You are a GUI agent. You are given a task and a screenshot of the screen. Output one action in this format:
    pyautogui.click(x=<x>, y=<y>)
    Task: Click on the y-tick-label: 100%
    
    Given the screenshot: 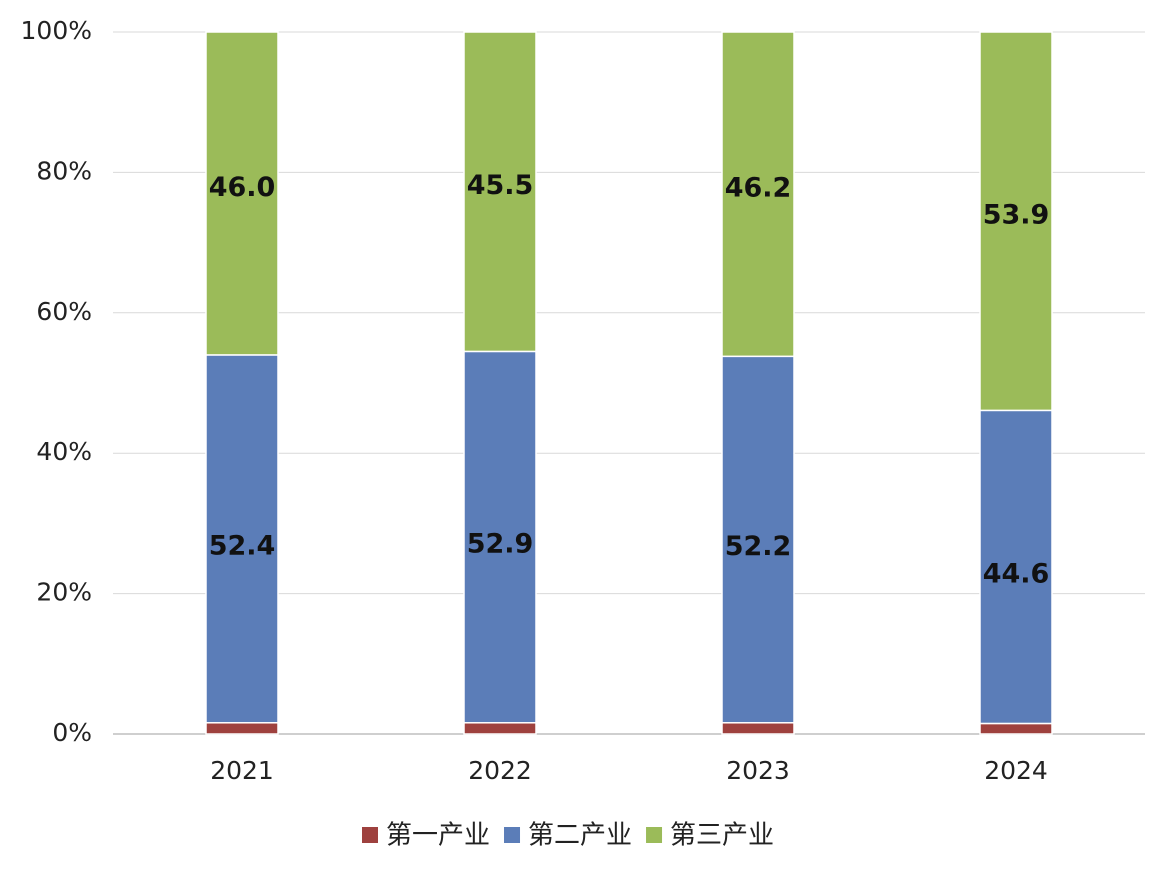 What is the action you would take?
    pyautogui.click(x=56, y=30)
    